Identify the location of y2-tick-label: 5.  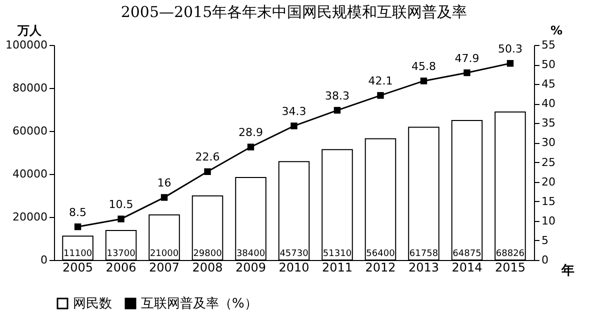
(545, 240).